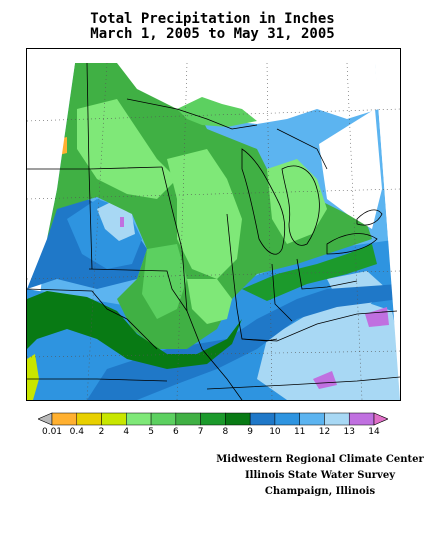 The width and height of the screenshot is (425, 550). Describe the element at coordinates (387, 224) in the screenshot. I see `mask-right` at that location.